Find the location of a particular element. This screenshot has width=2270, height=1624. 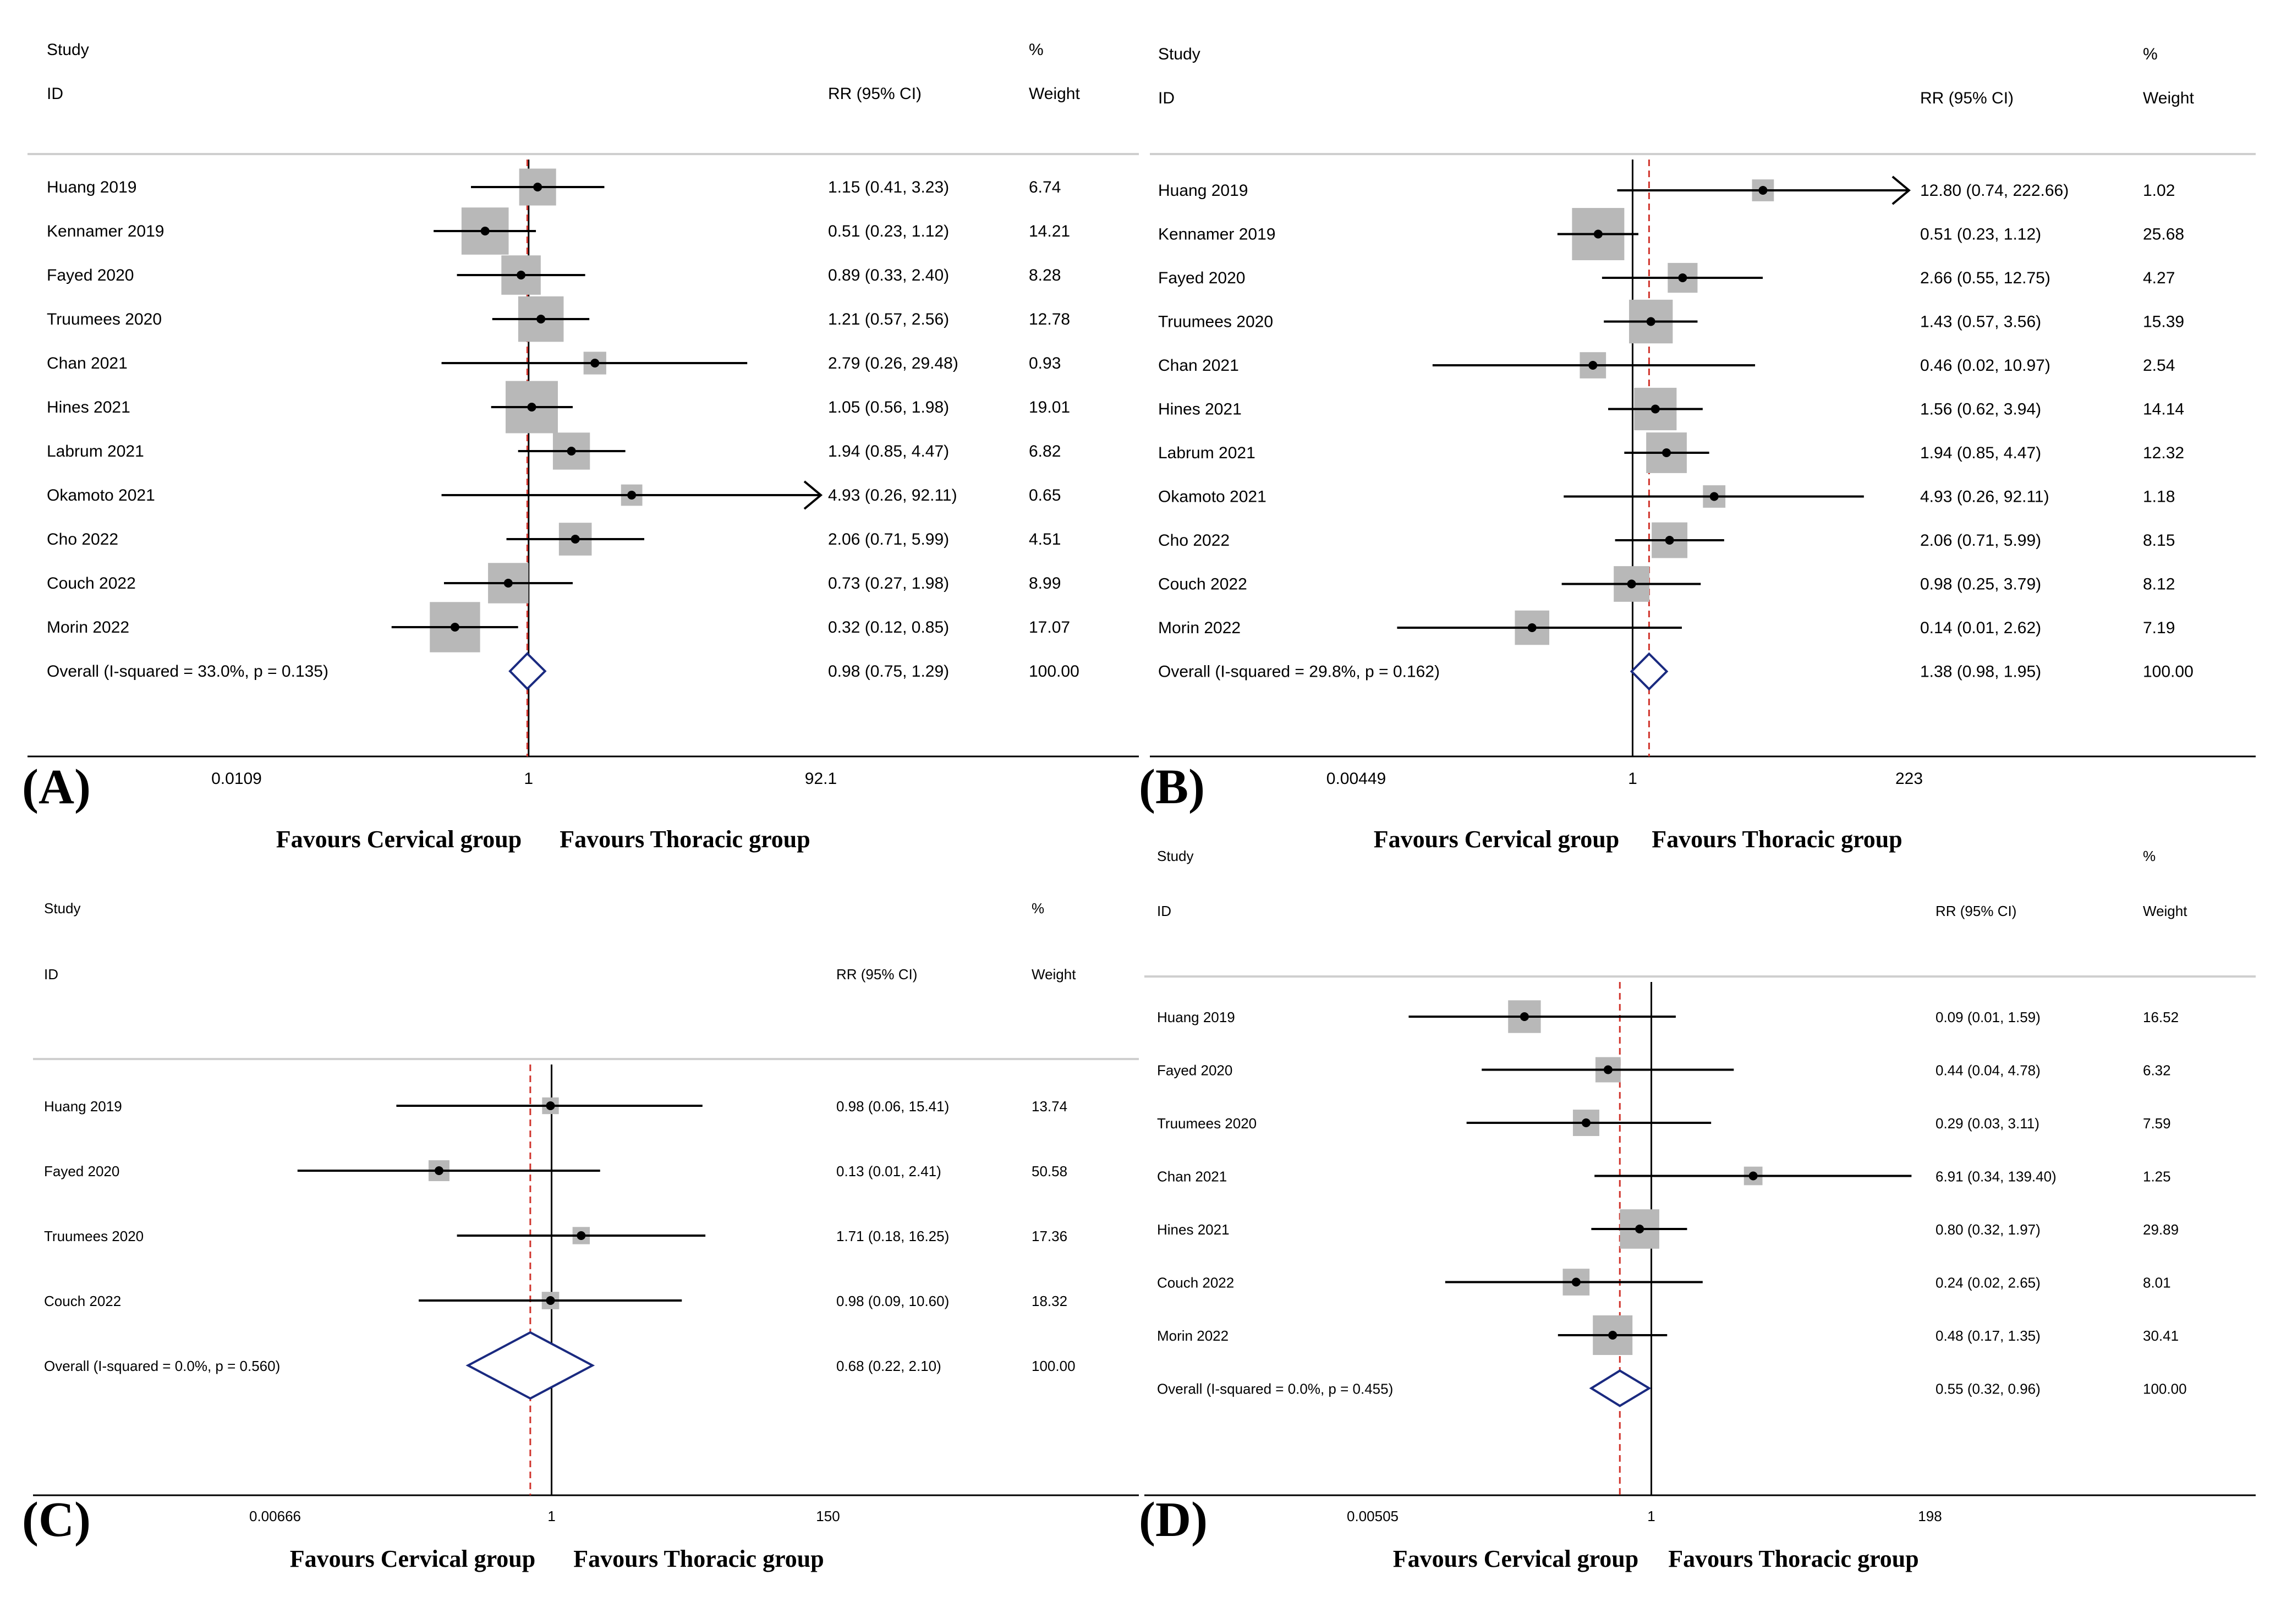

header-id: ID is located at coordinates (1164, 911).